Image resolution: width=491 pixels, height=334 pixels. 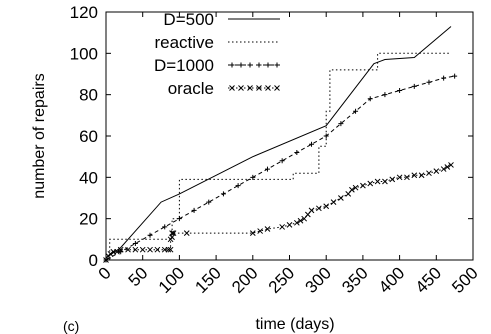 I want to click on x-tick-label: 500, so click(x=464, y=279).